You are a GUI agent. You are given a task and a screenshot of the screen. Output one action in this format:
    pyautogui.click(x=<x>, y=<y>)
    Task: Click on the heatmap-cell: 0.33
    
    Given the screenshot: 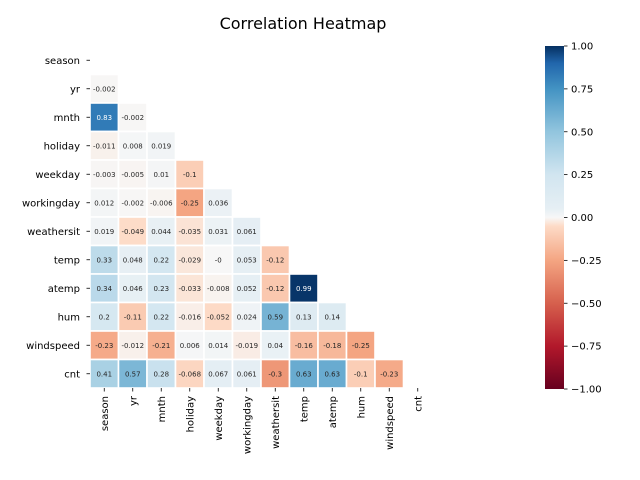 What is the action you would take?
    pyautogui.click(x=104, y=259)
    